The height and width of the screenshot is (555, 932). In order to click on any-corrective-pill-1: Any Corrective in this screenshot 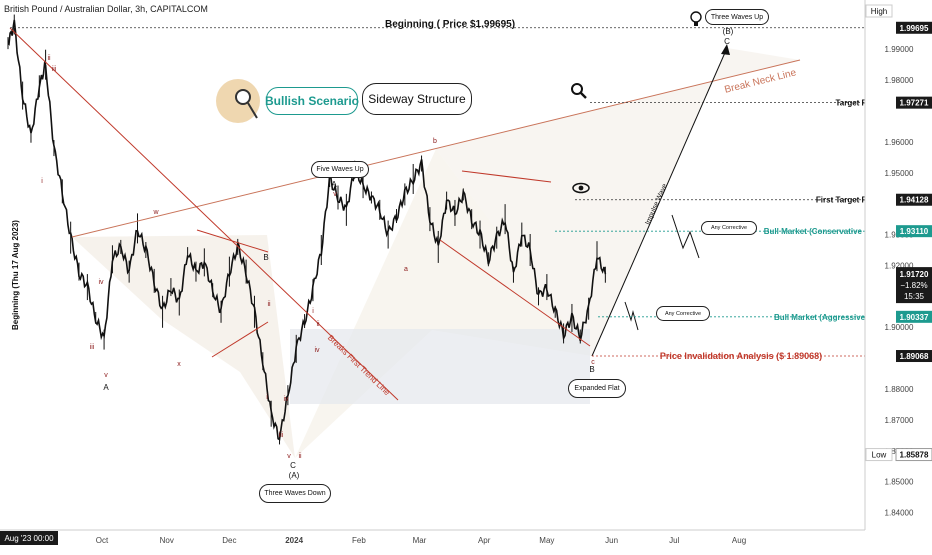, I will do `click(729, 228)`.